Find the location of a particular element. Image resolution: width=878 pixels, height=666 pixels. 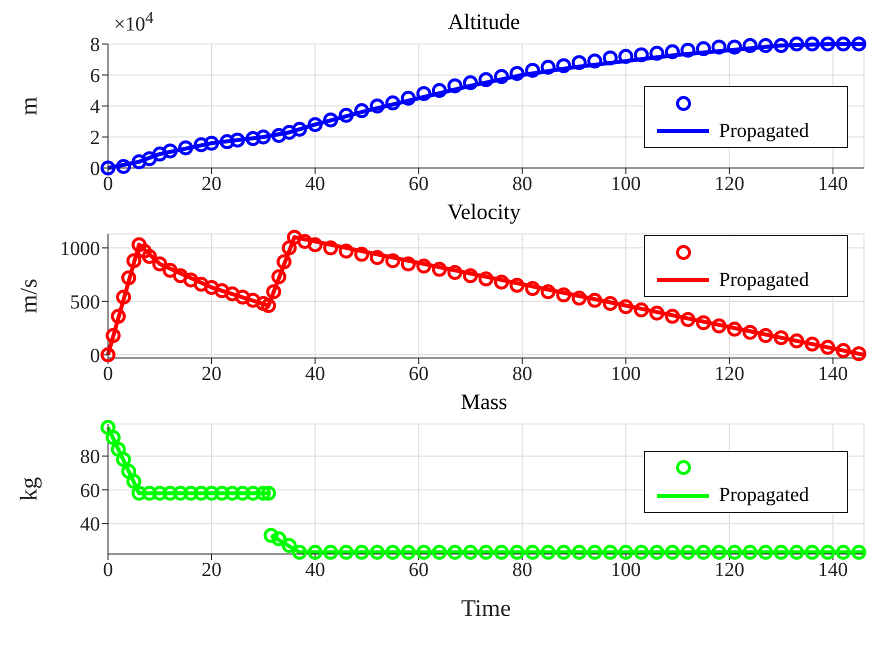

y-tick-label: 80 is located at coordinates (90, 457).